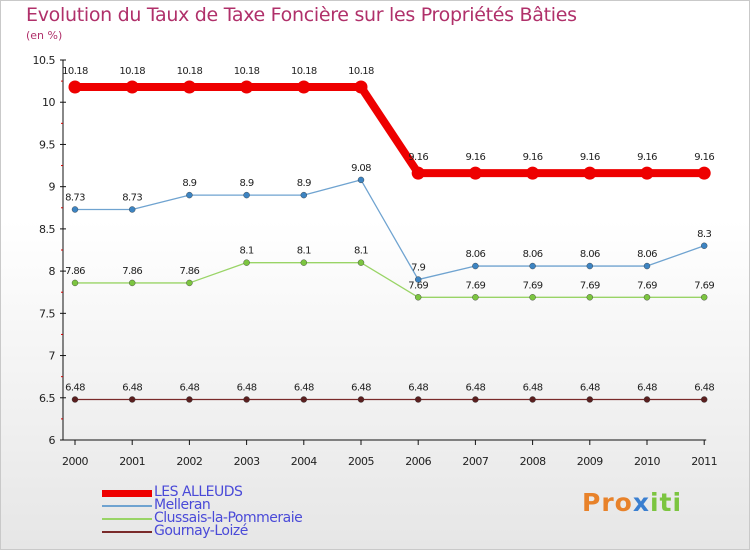 The height and width of the screenshot is (550, 750). I want to click on legend-label: Clussais-la-Pommeraie, so click(228, 518).